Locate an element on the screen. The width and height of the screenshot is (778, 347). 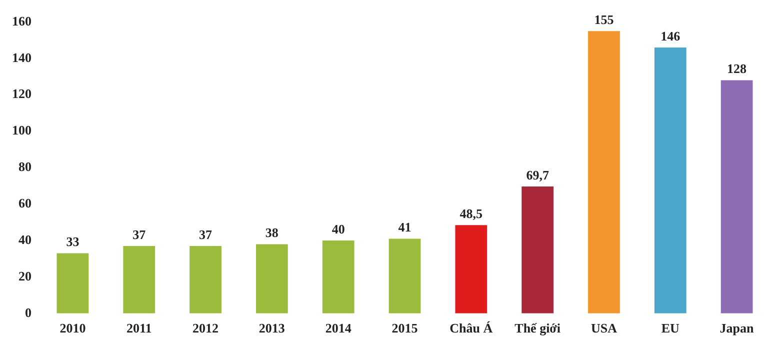
data-label: 69,7 is located at coordinates (538, 174).